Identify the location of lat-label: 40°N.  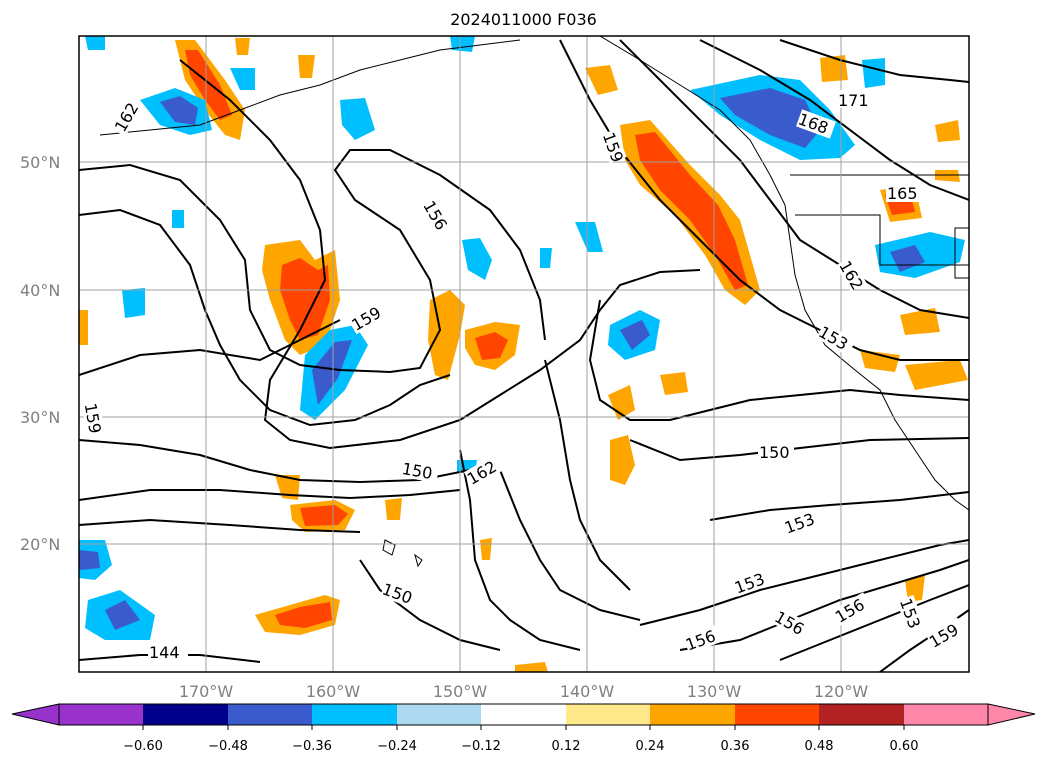
(40, 290).